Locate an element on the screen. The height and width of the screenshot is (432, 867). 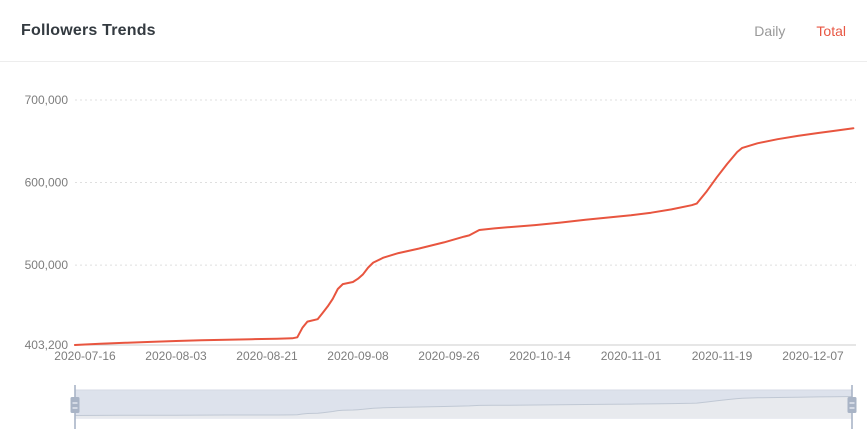
x-axis-label: 2020-11-19 is located at coordinates (722, 356).